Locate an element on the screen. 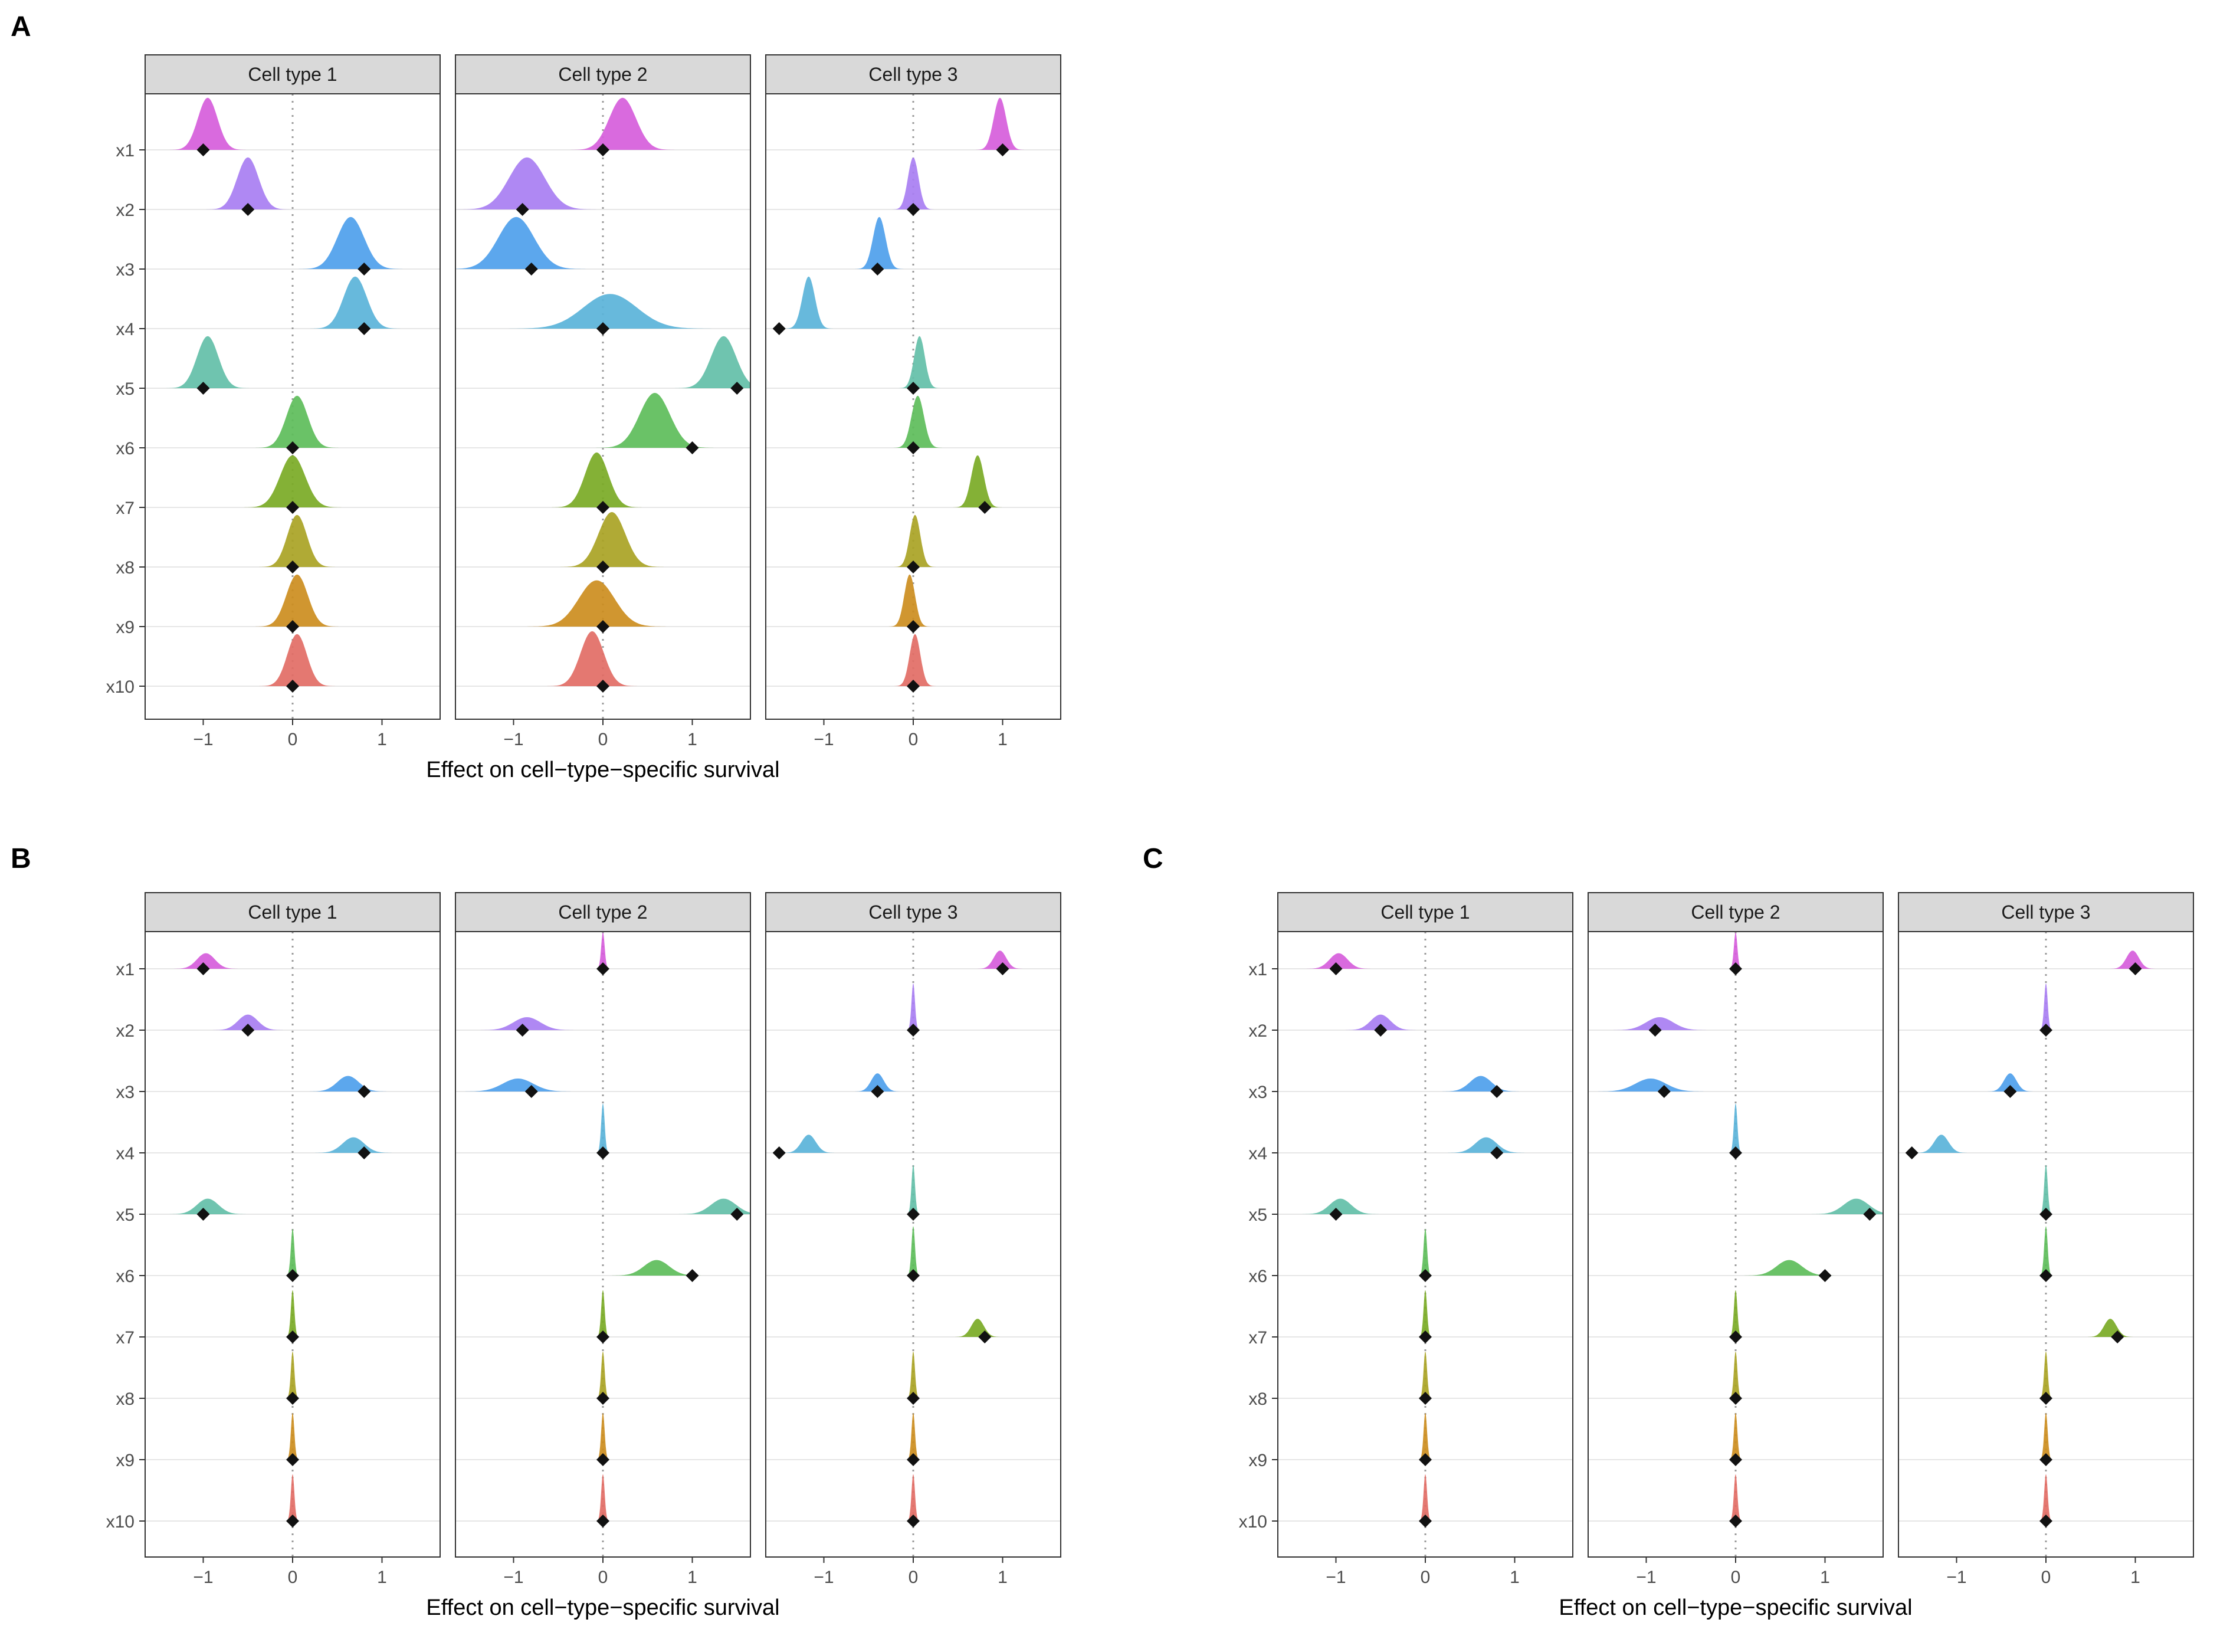  ridge-x10 is located at coordinates (915, 660).